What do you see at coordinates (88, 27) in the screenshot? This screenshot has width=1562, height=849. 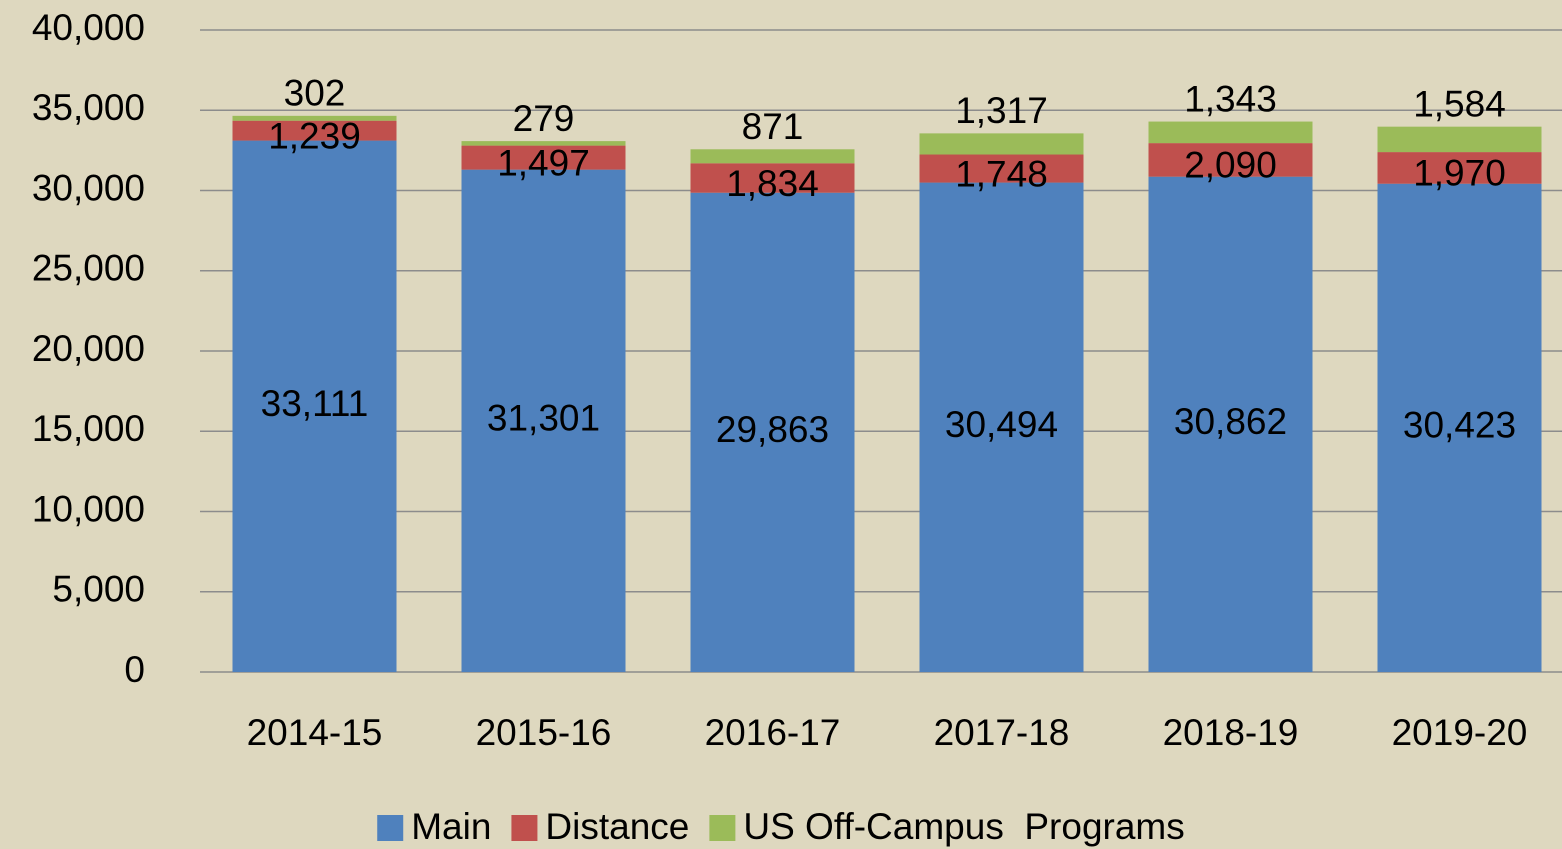 I see `y-tick-label: 40,000` at bounding box center [88, 27].